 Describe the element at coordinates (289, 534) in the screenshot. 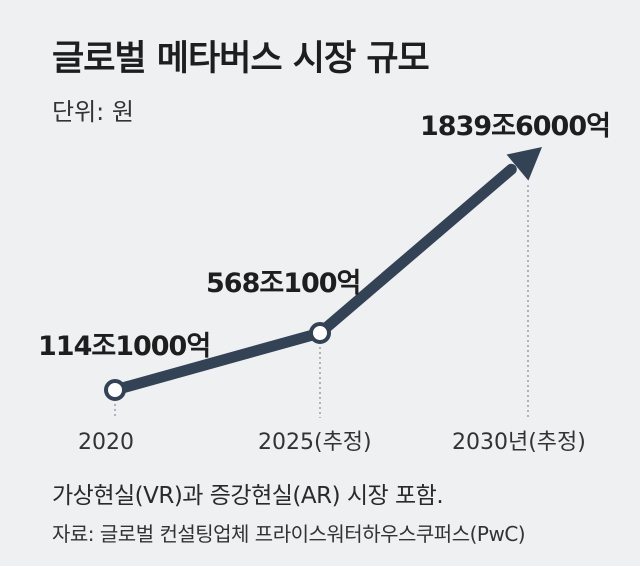

I see `source-note: 자료: 글로벌 컨설팅업체 프라이스워터하우스쿠퍼스(PwC)` at that location.